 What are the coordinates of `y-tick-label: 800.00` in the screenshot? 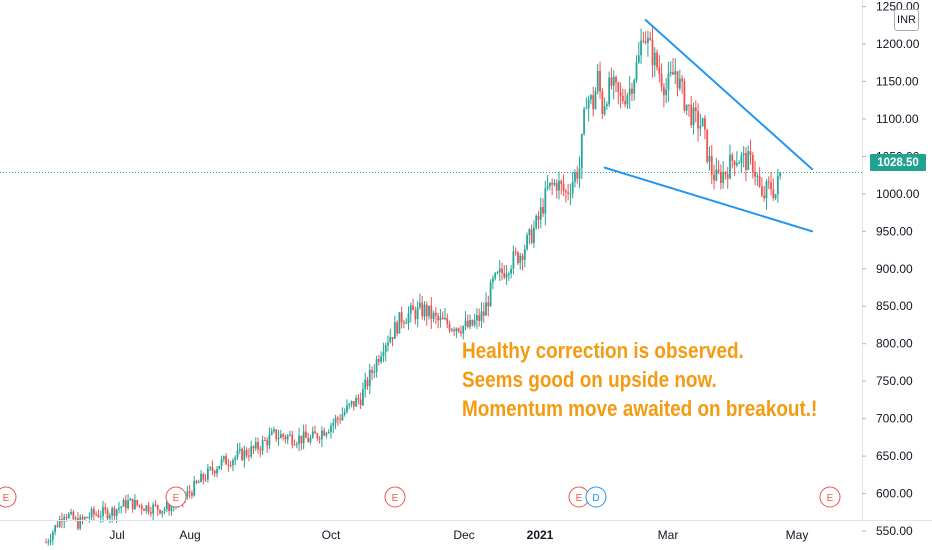 It's located at (894, 344).